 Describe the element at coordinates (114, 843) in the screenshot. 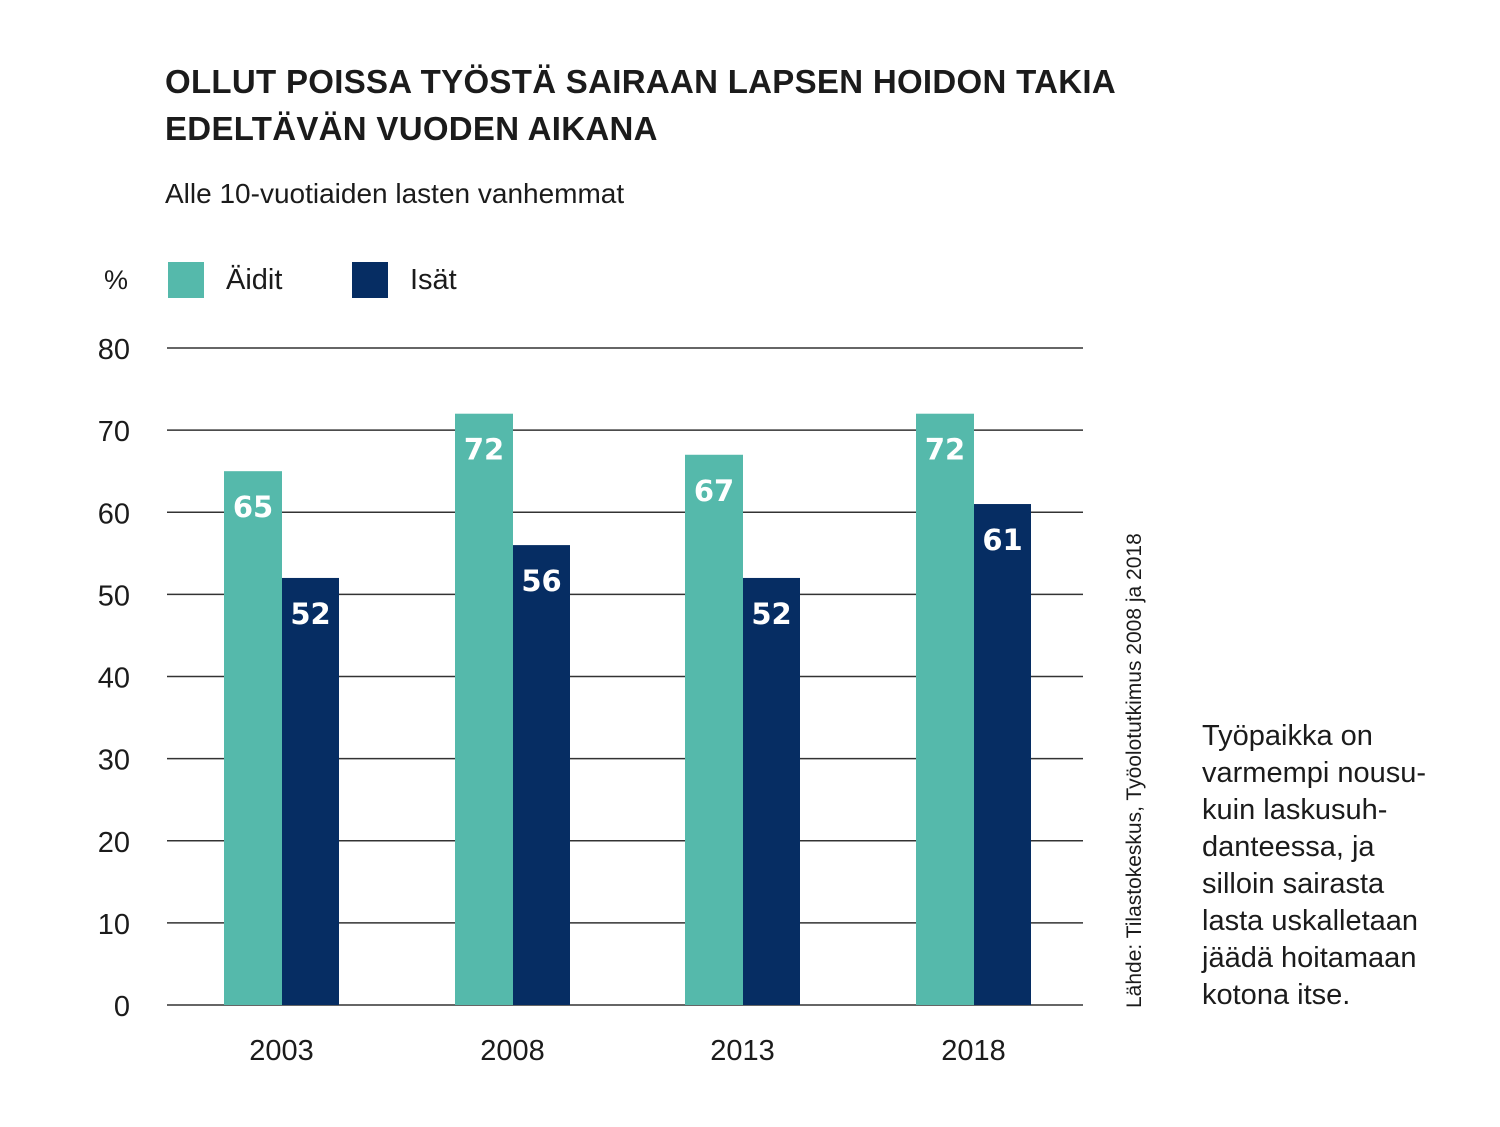

I see `y-tick-label: 20` at that location.